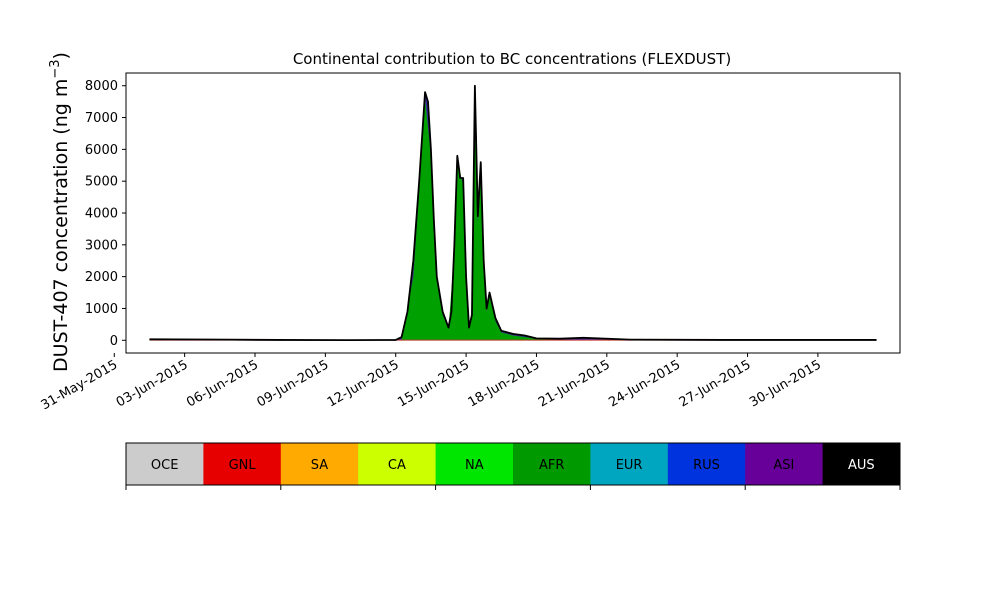 This screenshot has height=600, width=1000. What do you see at coordinates (363, 383) in the screenshot?
I see `x-tick-label: 12-Jun-2015` at bounding box center [363, 383].